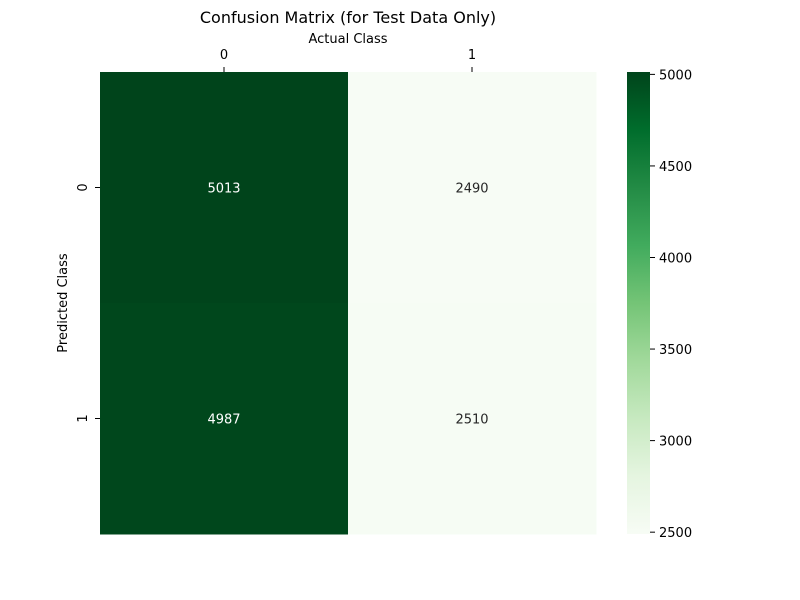 The image size is (800, 600). What do you see at coordinates (83, 187) in the screenshot?
I see `y-tick-label-0: 0` at bounding box center [83, 187].